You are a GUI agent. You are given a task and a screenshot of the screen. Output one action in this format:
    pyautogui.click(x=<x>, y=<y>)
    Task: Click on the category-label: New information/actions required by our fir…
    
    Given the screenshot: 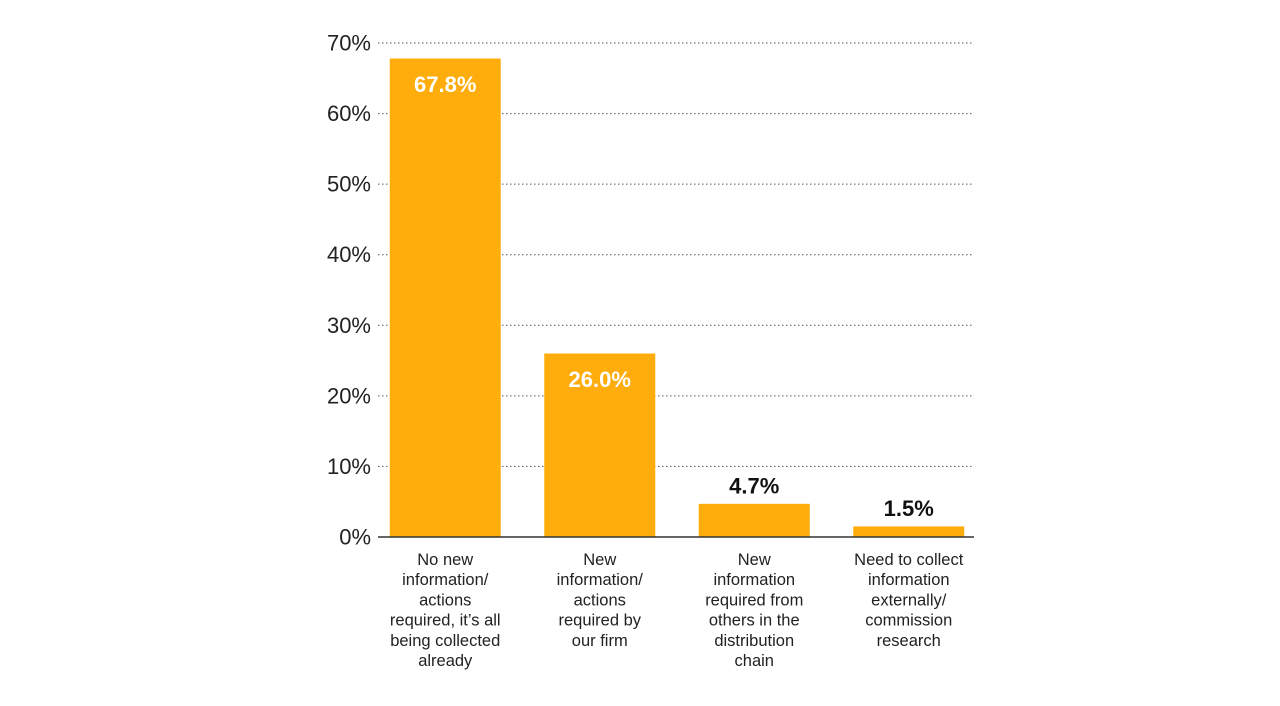 What is the action you would take?
    pyautogui.click(x=600, y=600)
    